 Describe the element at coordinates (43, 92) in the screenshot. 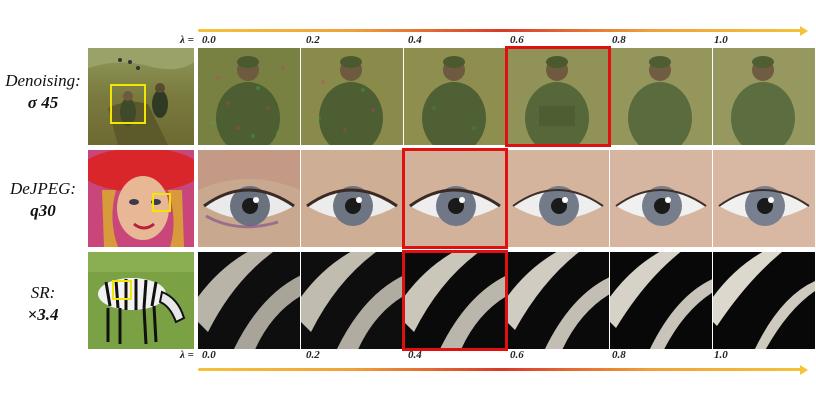

I see `row-label-denoising: Denoising: σ 45` at that location.